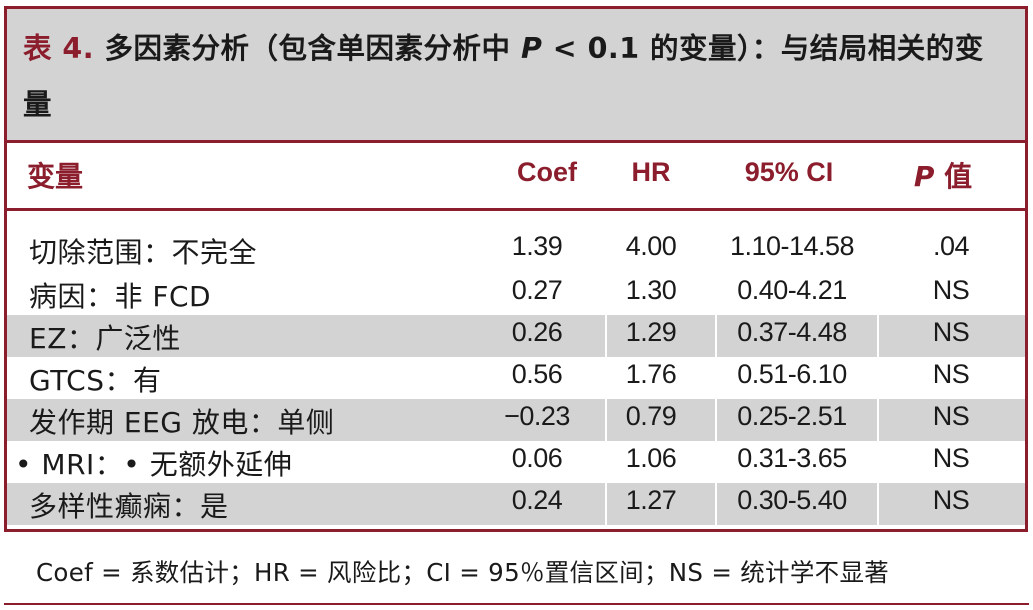 The image size is (1033, 610). I want to click on row-ci: 1.10-14.58, so click(792, 246).